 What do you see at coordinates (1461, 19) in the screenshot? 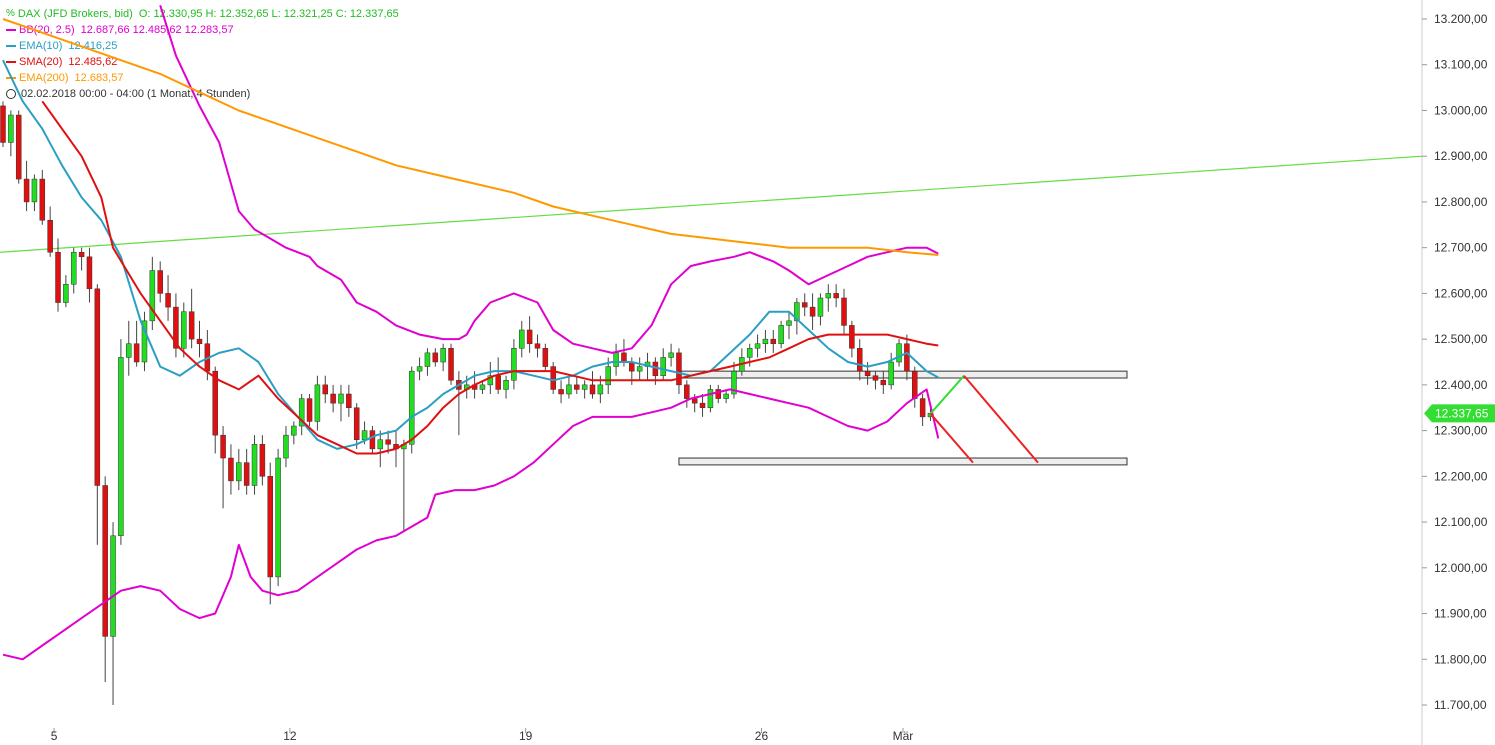
I see `y-tick-label: 13.200,00` at bounding box center [1461, 19].